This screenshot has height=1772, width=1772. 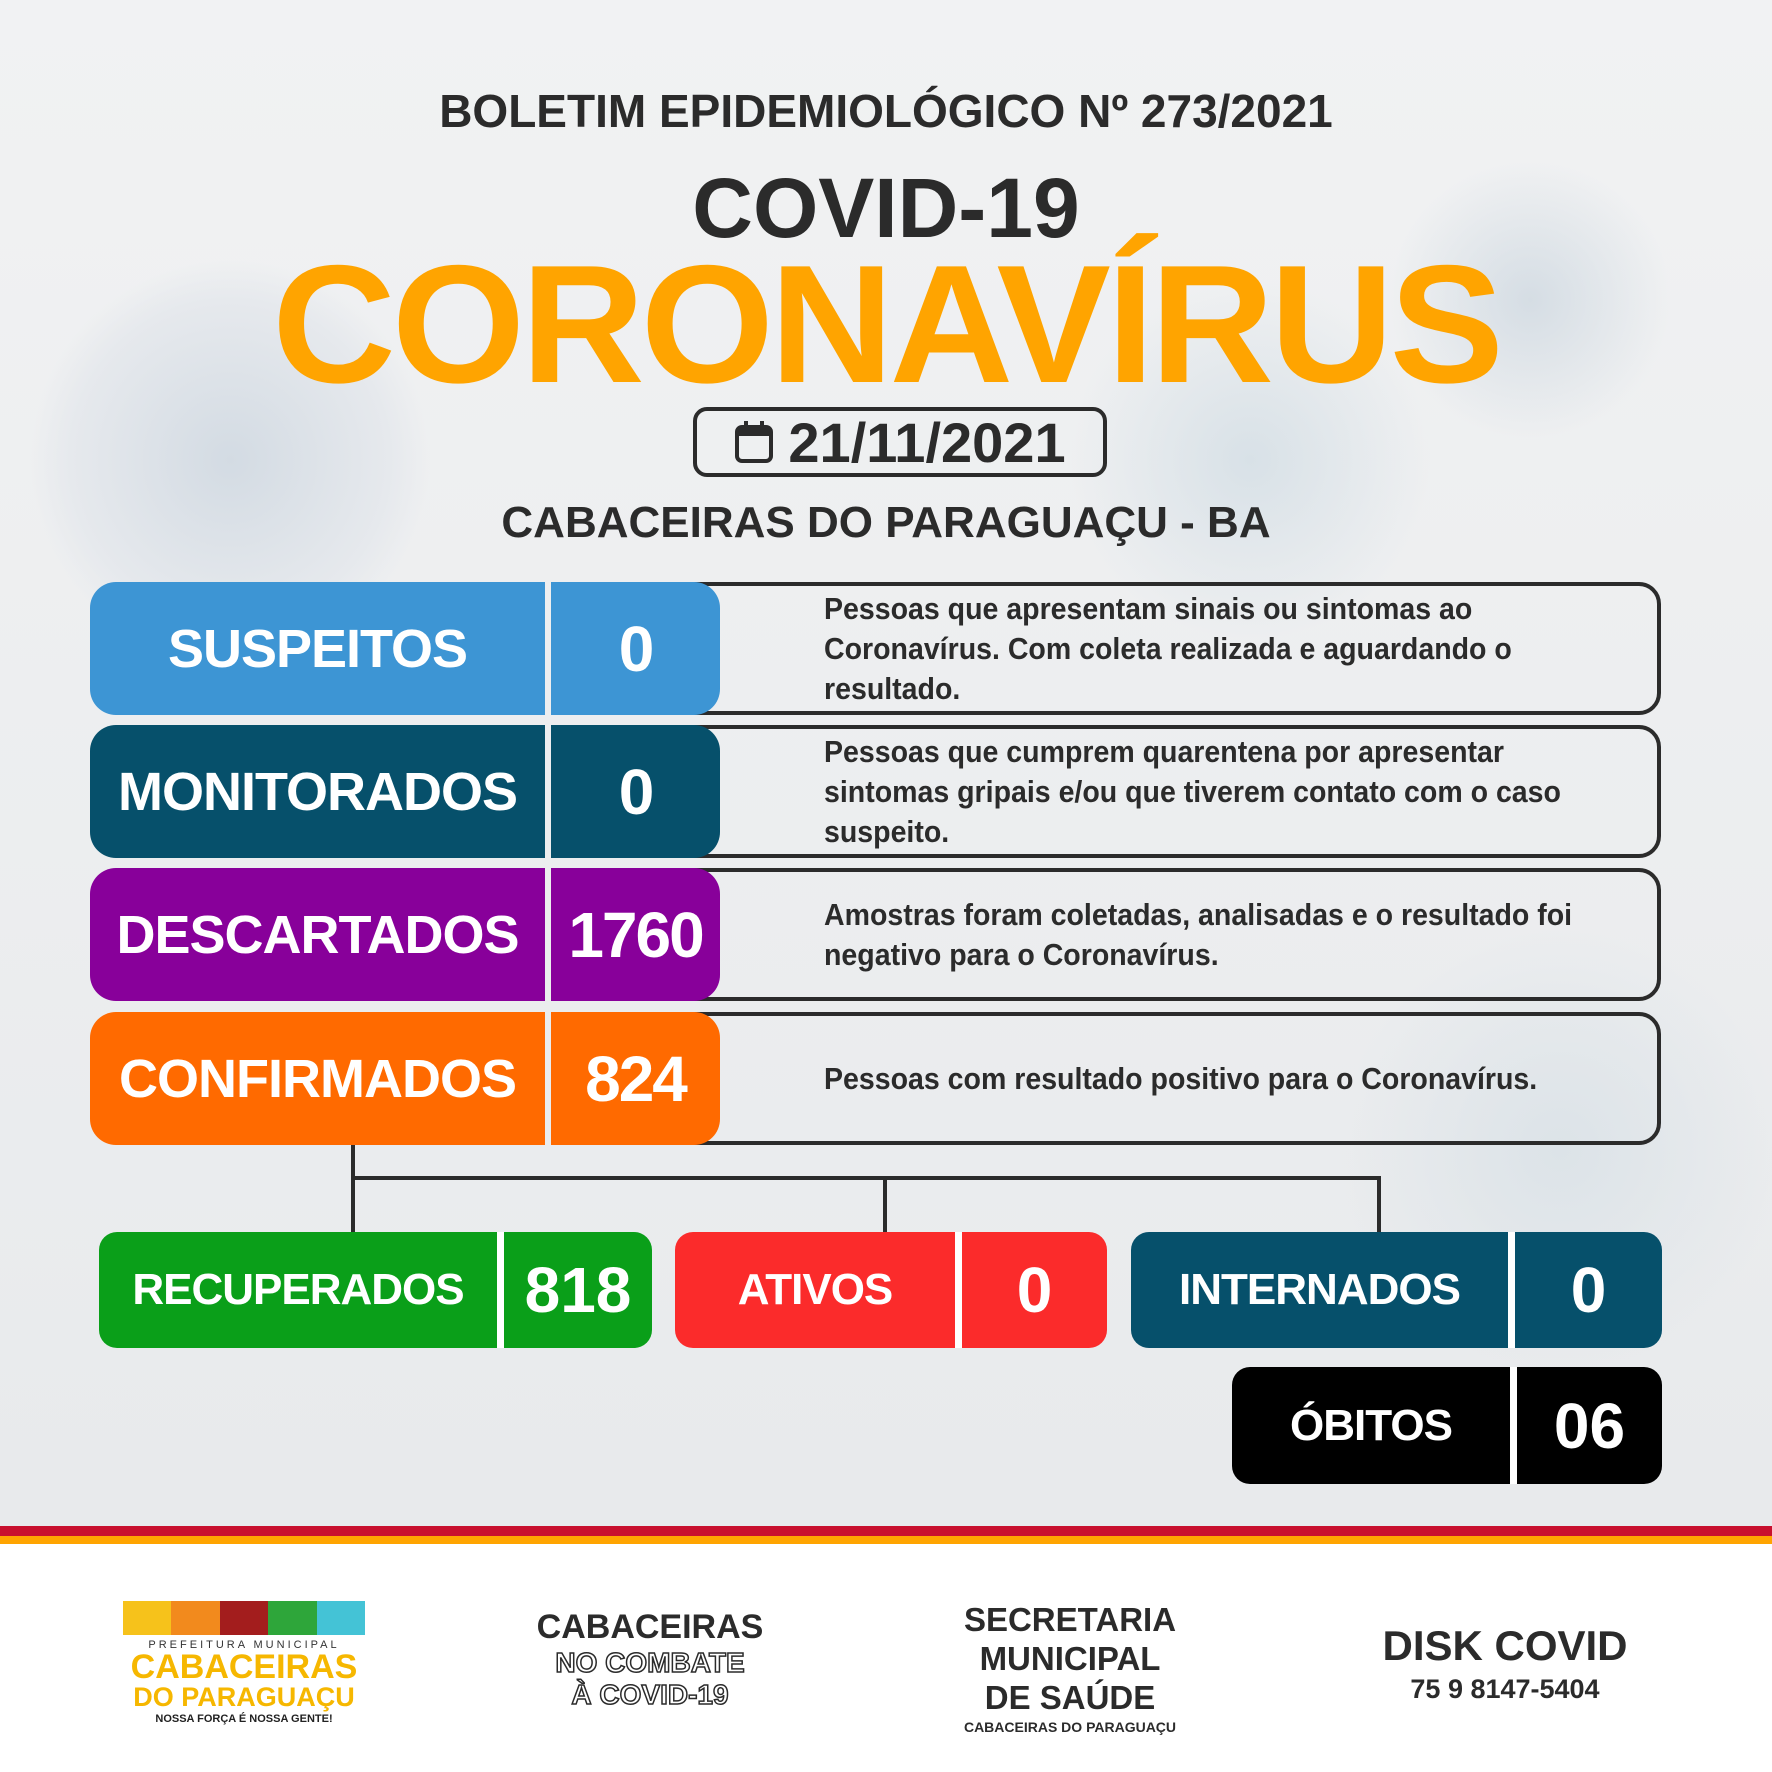 I want to click on recuperados-box: RECUPERADOS 818, so click(x=375, y=1290).